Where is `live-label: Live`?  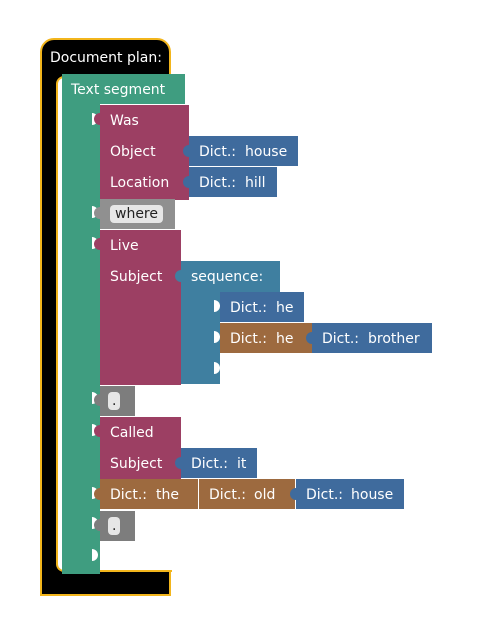 live-label: Live is located at coordinates (124, 246).